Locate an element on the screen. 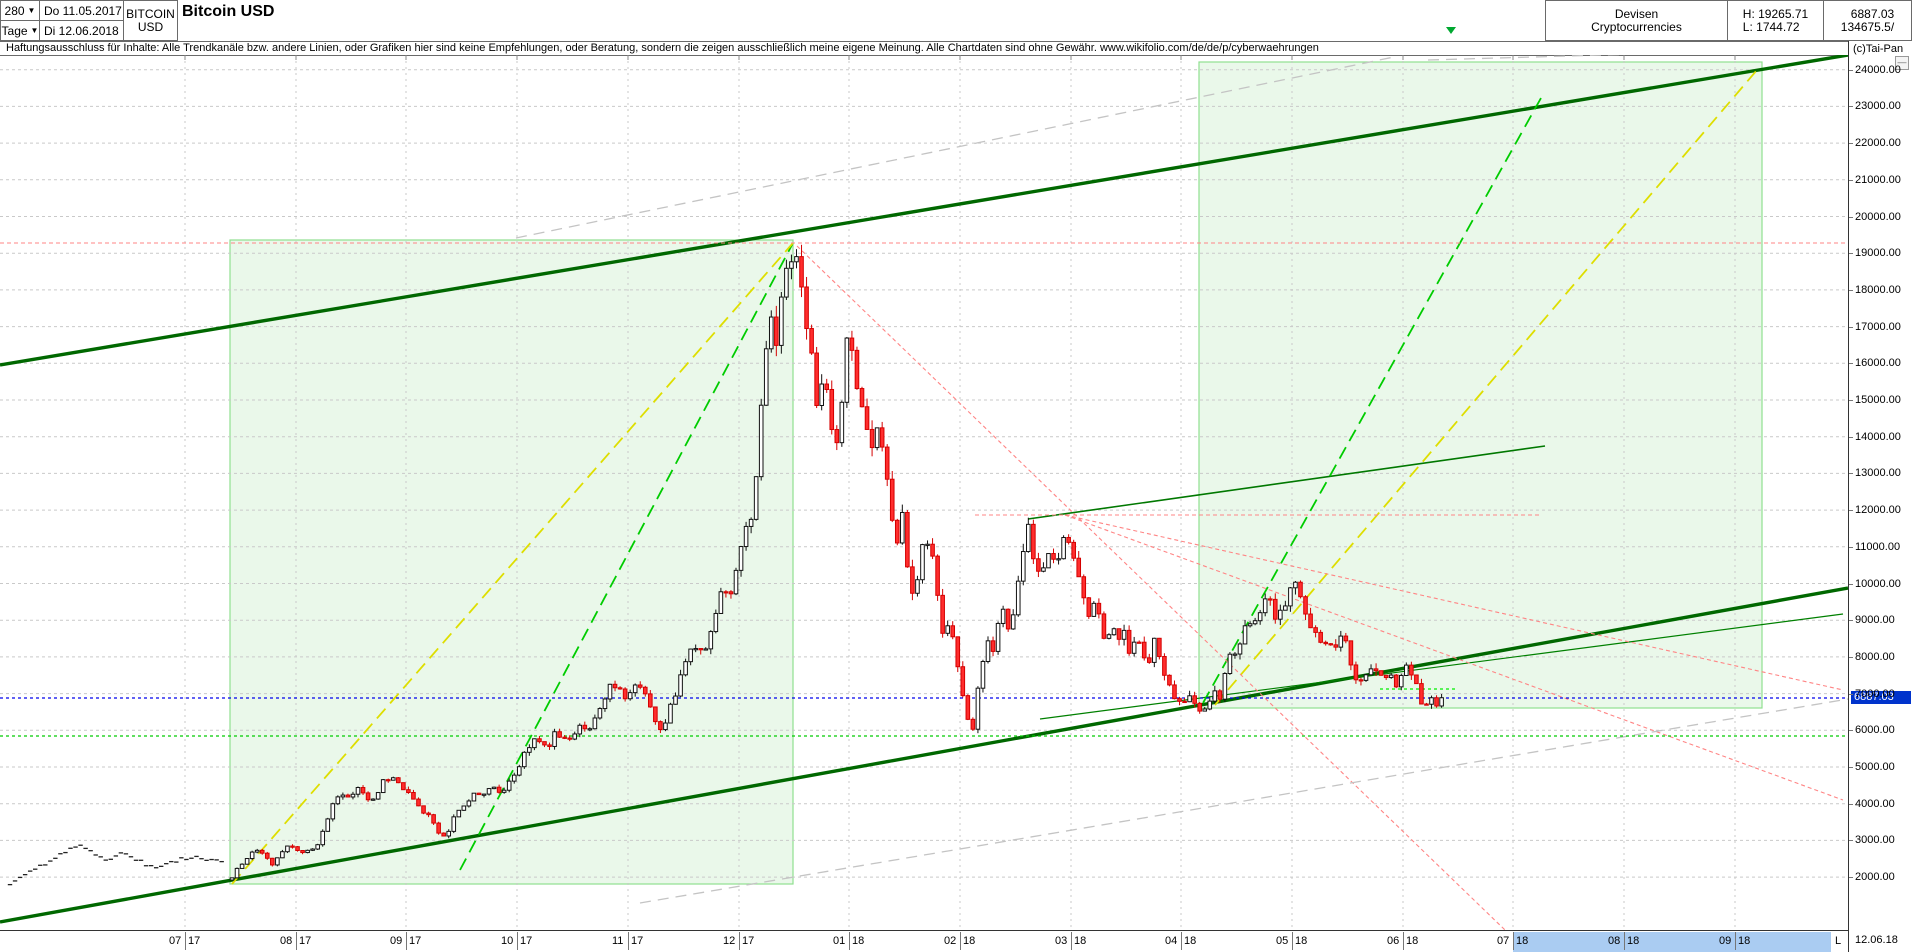 Image resolution: width=1912 pixels, height=952 pixels. y-axis-label: 2000.00 is located at coordinates (1875, 877).